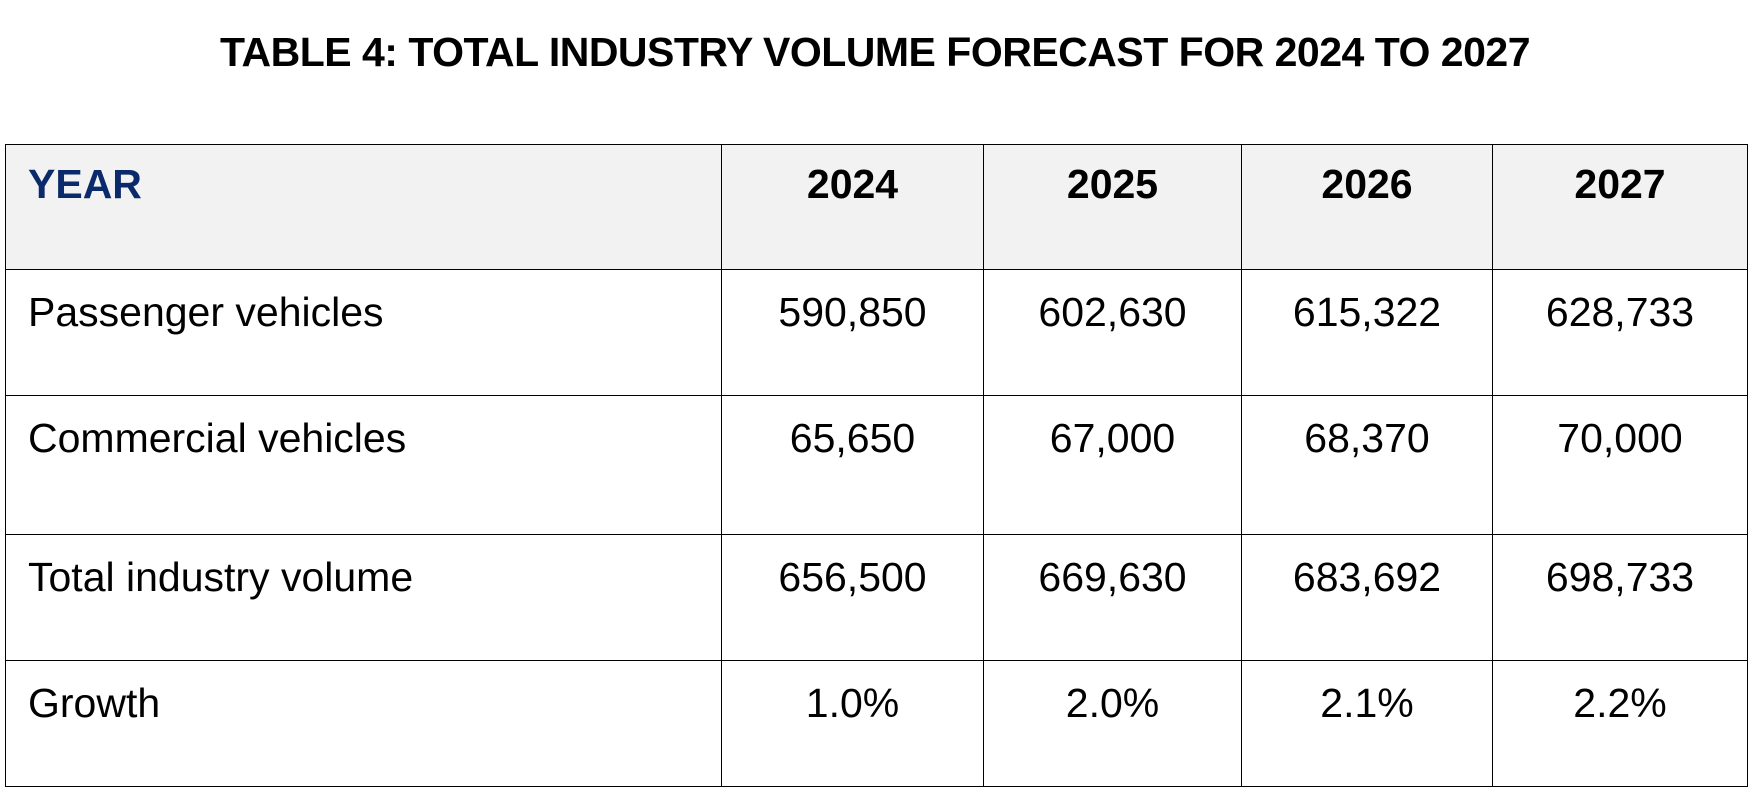  Describe the element at coordinates (852, 465) in the screenshot. I see `value-cell: 65,650` at that location.